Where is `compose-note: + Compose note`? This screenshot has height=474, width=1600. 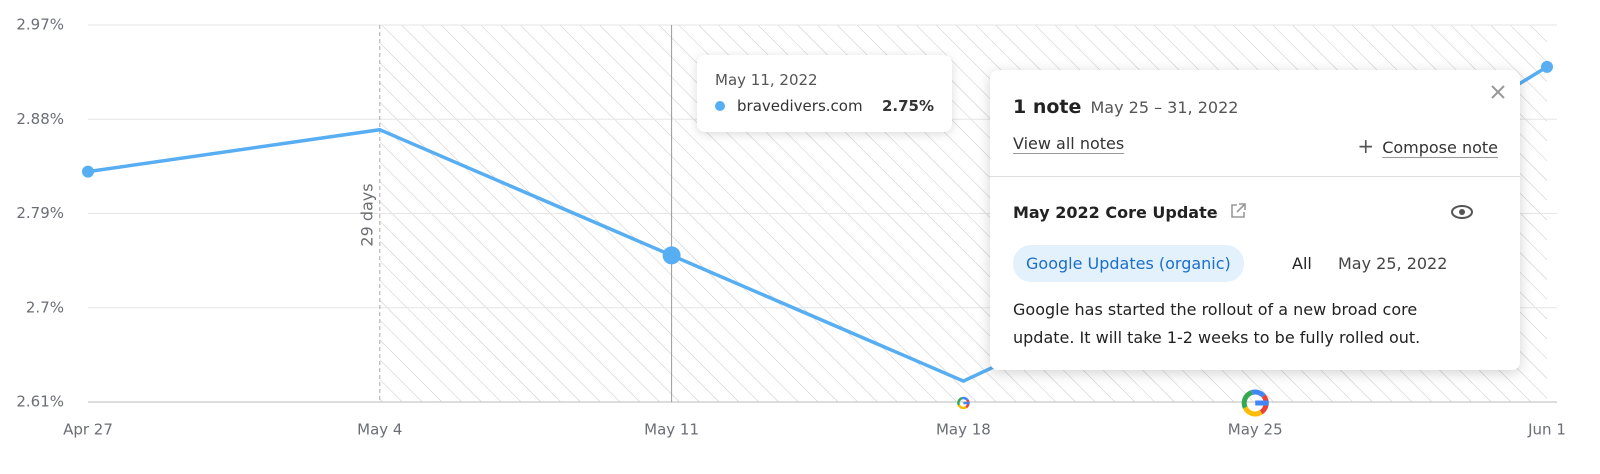
compose-note: + Compose note is located at coordinates (1427, 146).